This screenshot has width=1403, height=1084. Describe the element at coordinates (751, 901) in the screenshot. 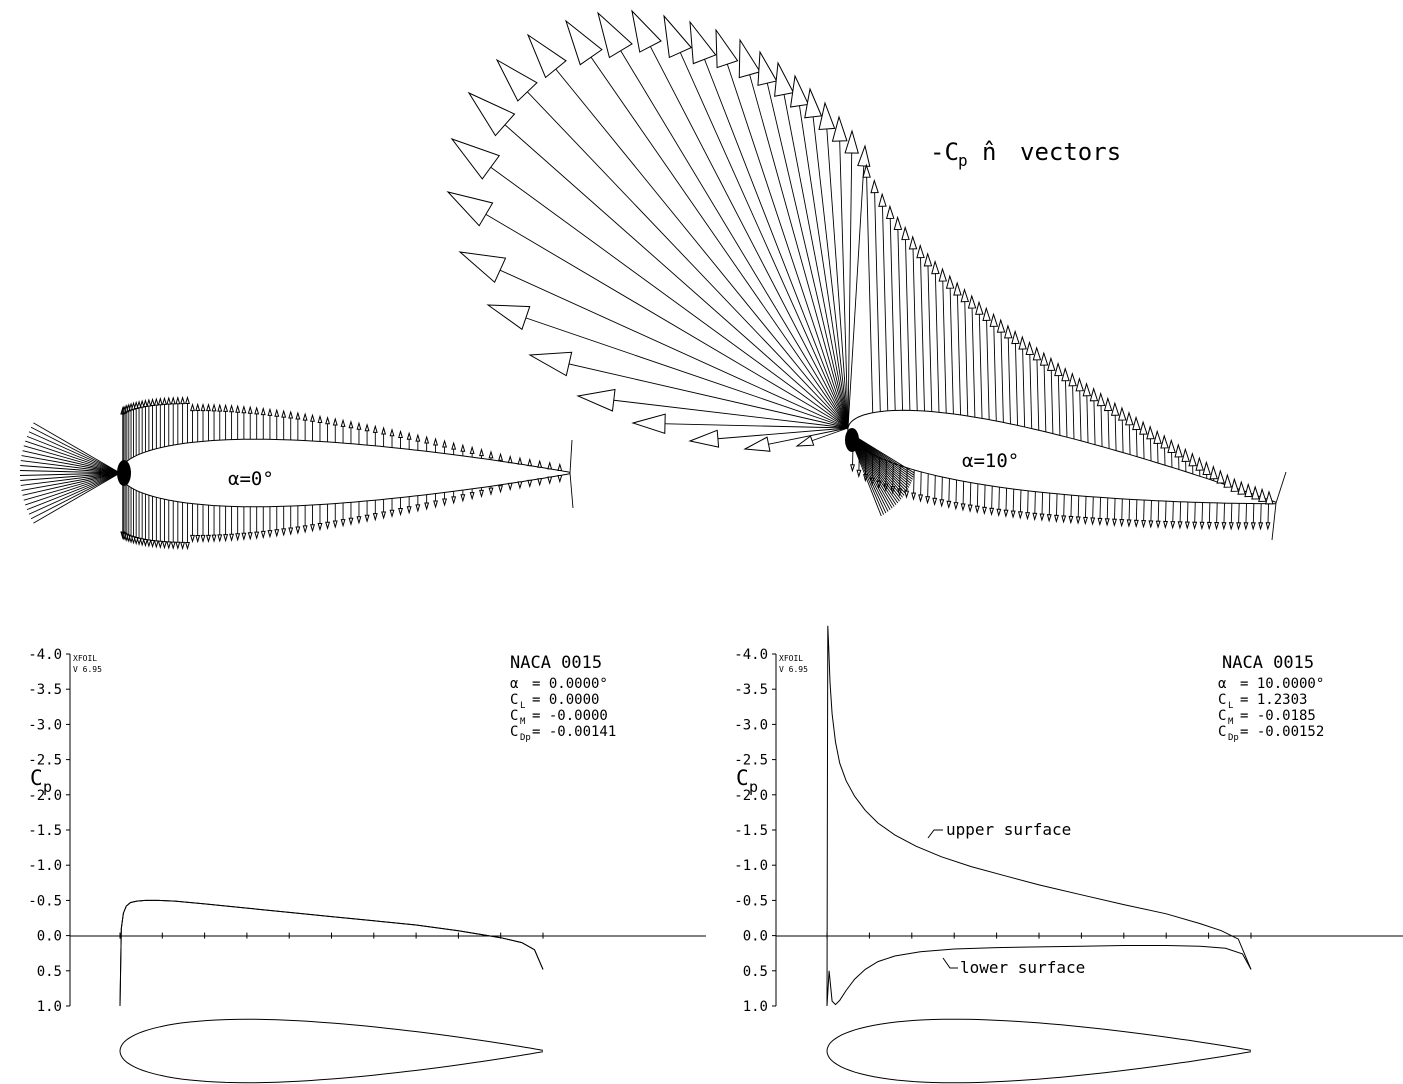

I see `y-tick-label: -0.5` at that location.